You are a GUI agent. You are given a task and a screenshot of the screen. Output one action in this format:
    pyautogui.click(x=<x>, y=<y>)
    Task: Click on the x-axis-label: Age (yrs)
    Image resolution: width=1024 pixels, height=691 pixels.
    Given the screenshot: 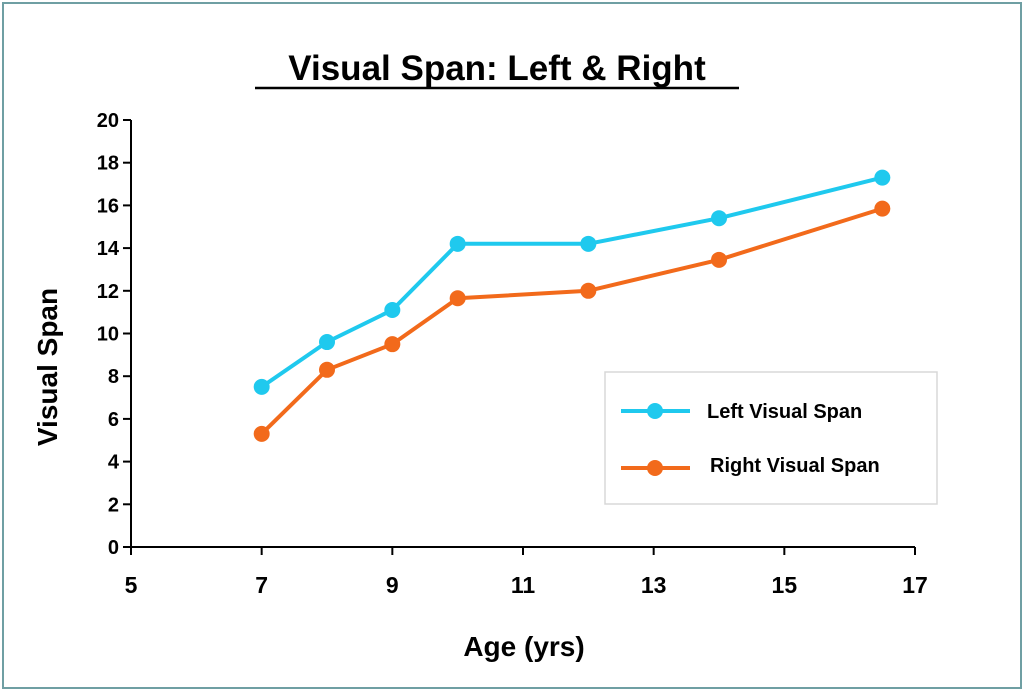 What is the action you would take?
    pyautogui.click(x=523, y=646)
    